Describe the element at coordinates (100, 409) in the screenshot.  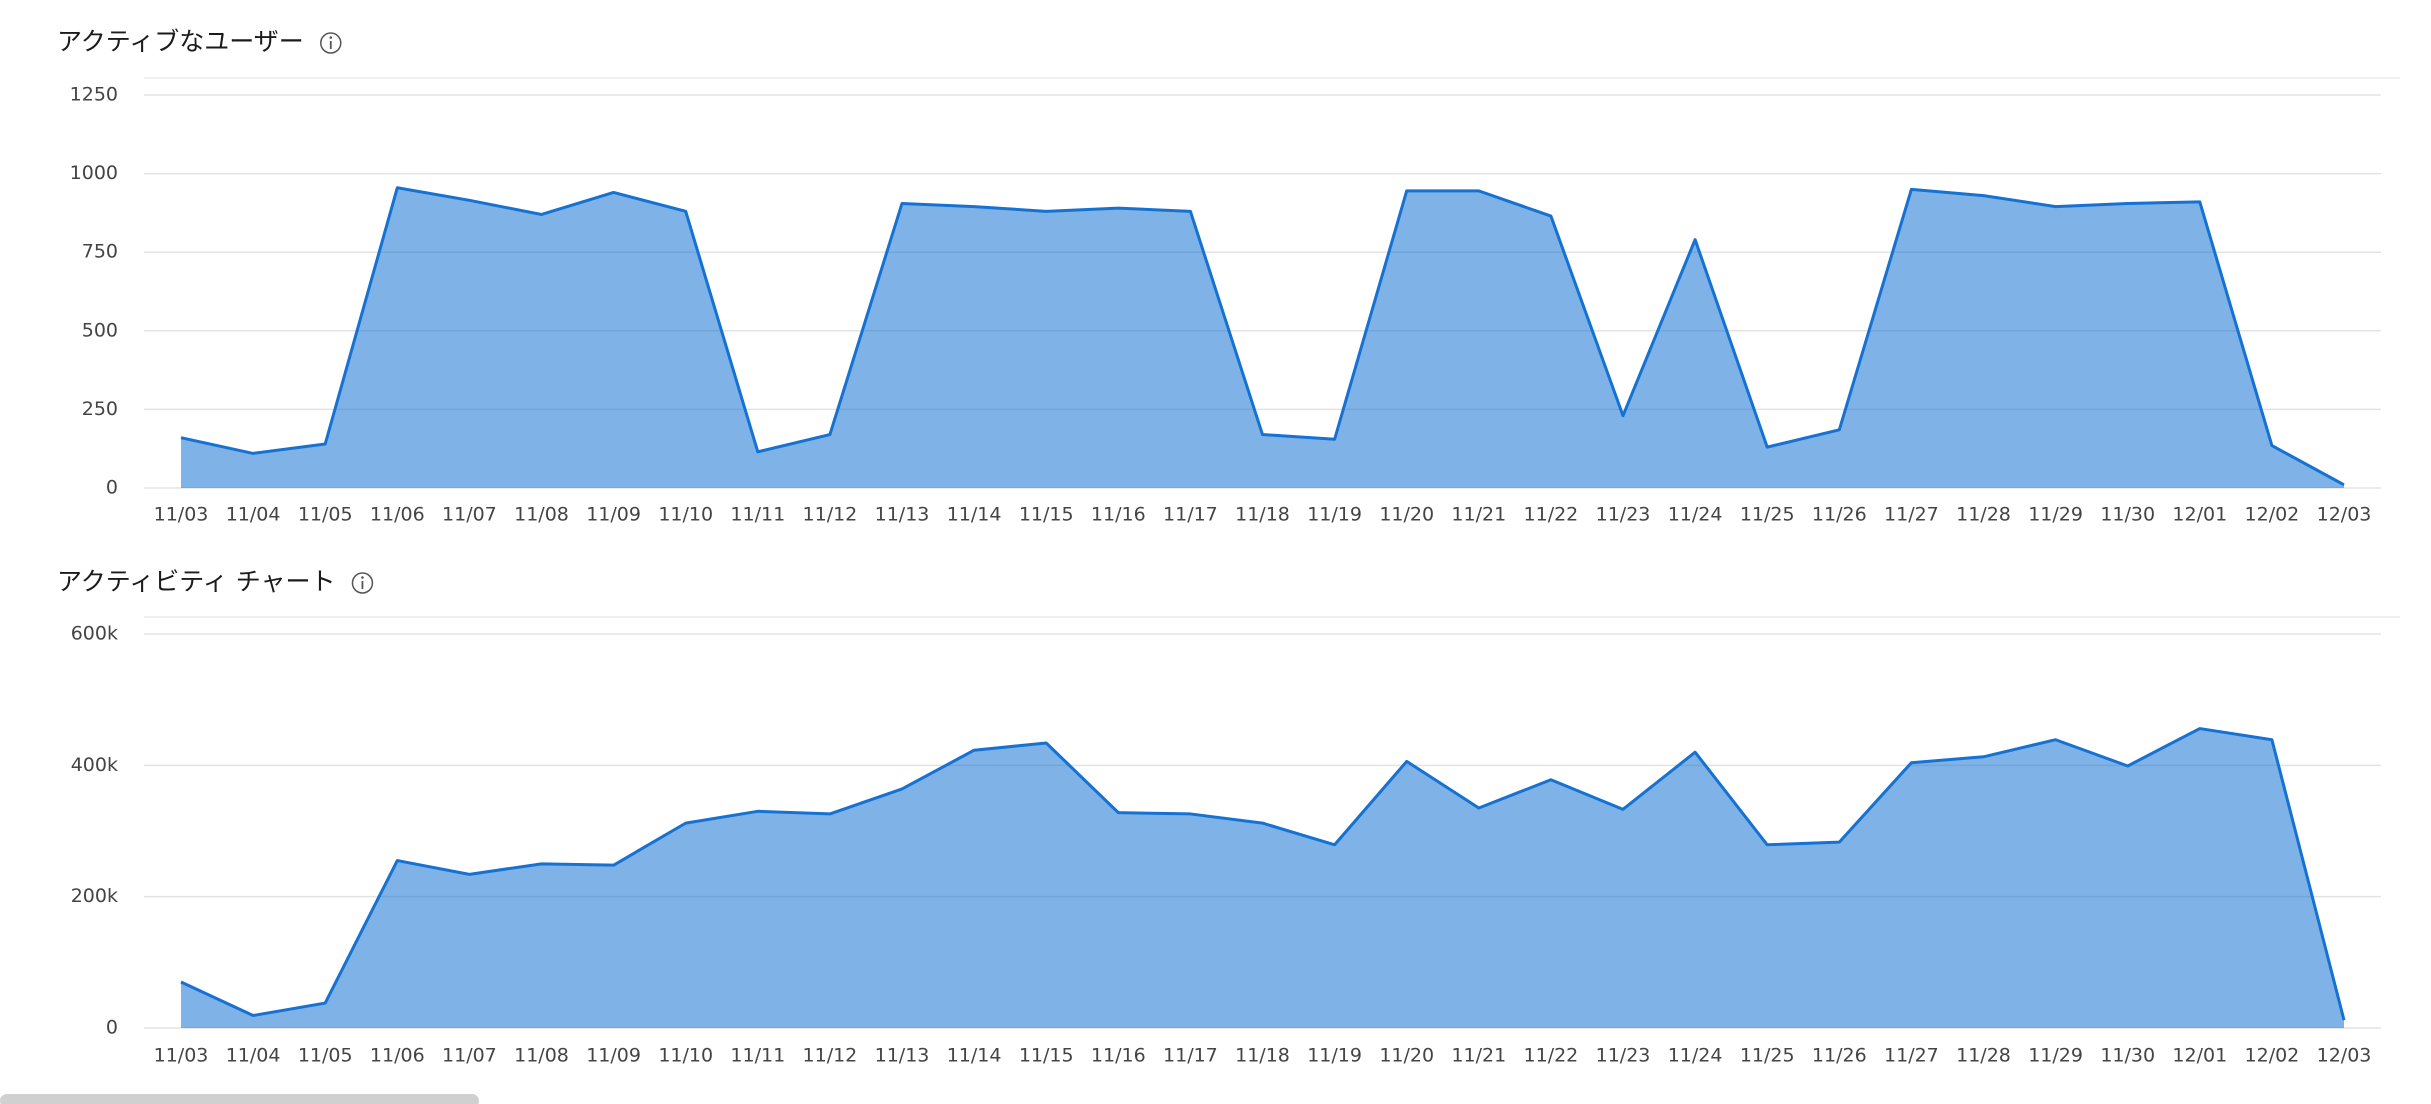
I see `y-tick-label: 250` at that location.